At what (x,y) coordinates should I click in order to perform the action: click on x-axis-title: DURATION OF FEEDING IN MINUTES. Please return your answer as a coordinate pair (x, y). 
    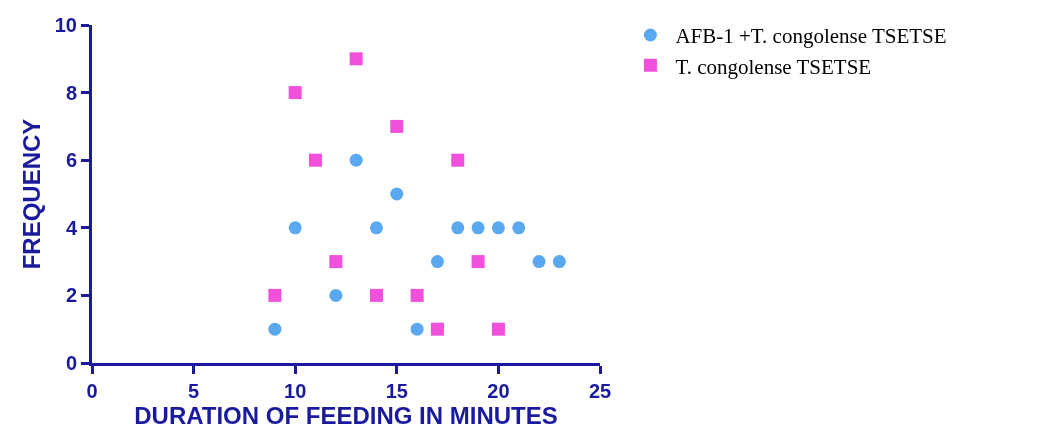
    Looking at the image, I should click on (346, 415).